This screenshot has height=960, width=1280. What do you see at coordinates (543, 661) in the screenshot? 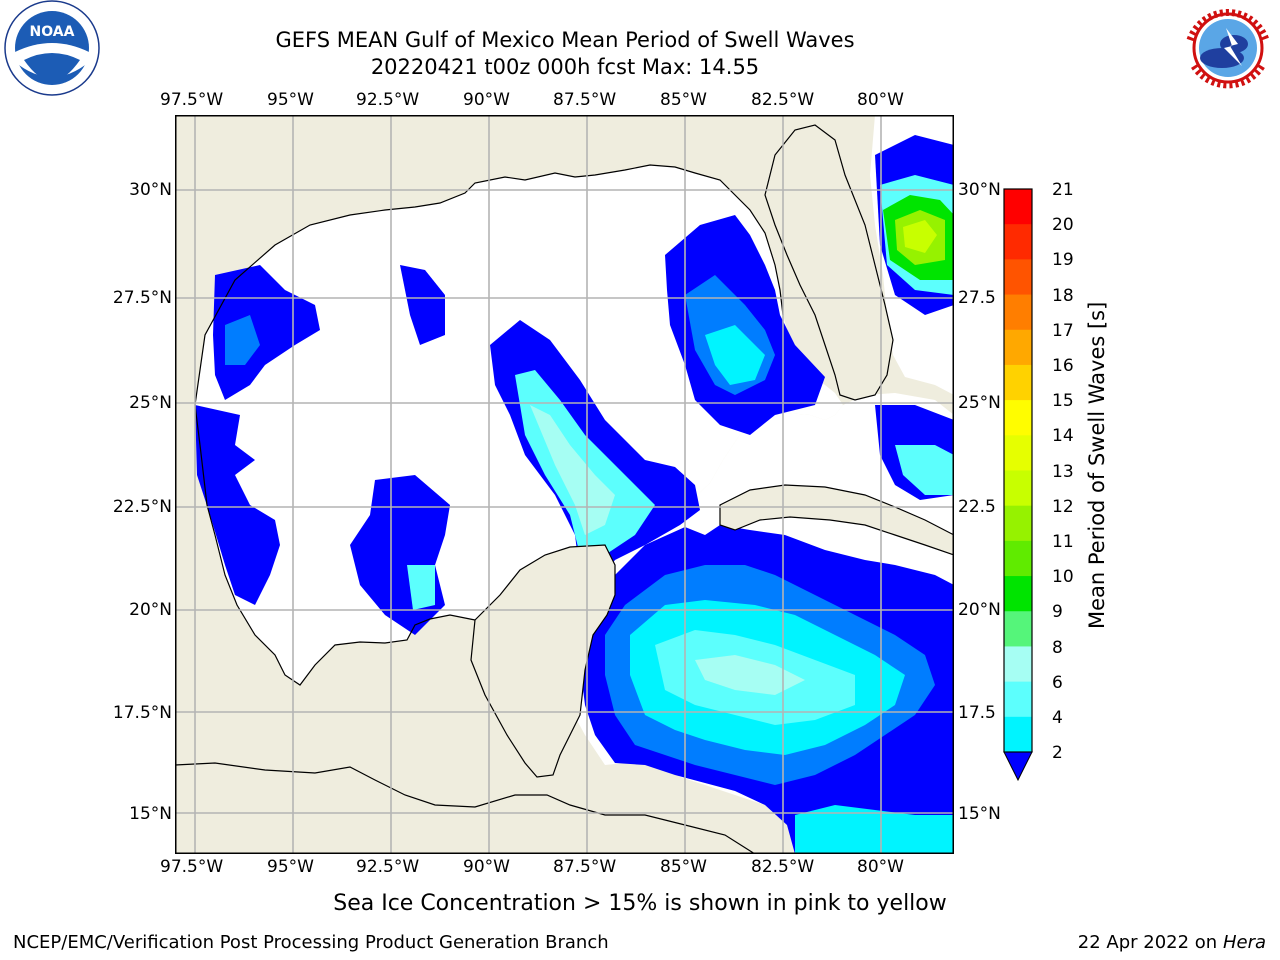
I see `land-yucatan` at bounding box center [543, 661].